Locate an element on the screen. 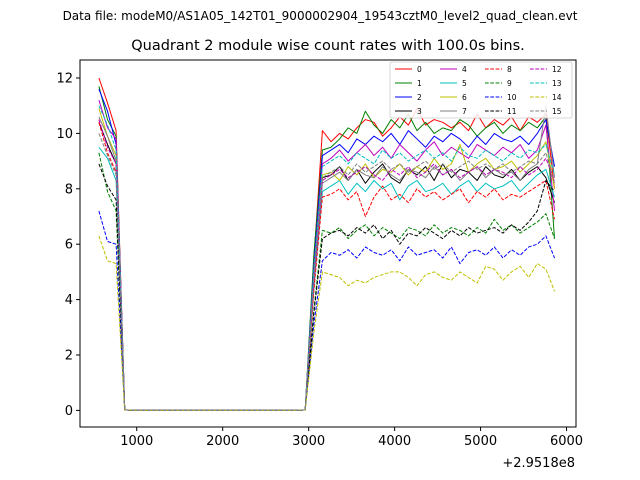 Image resolution: width=640 pixels, height=480 pixels. y-tick-label: 4 is located at coordinates (69, 300).